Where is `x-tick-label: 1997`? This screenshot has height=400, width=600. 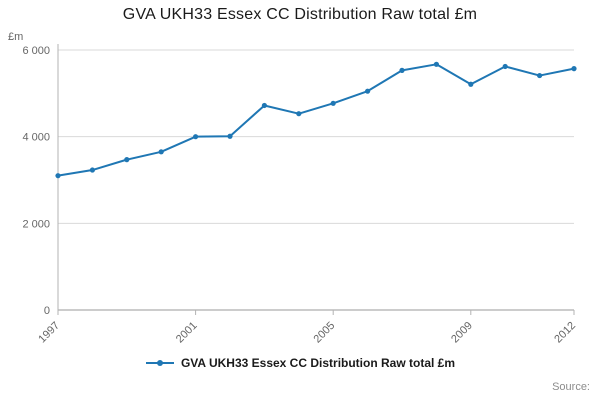 x-tick-label: 1997 is located at coordinates (49, 333).